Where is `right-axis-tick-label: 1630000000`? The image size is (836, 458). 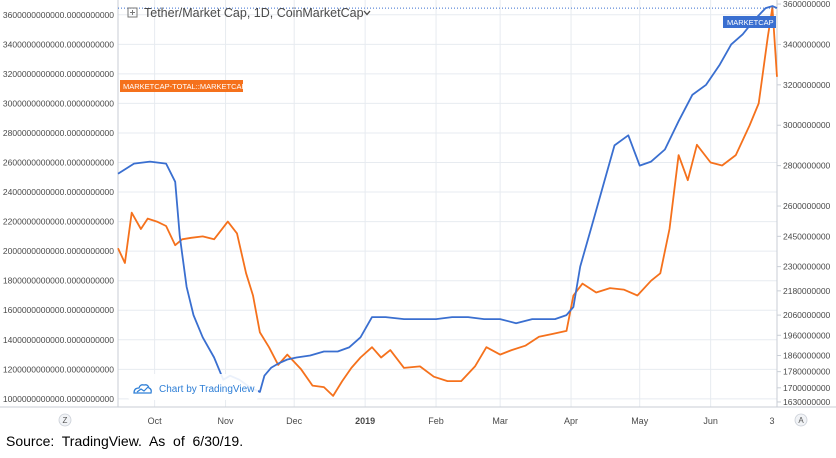 right-axis-tick-label: 1630000000 is located at coordinates (807, 402).